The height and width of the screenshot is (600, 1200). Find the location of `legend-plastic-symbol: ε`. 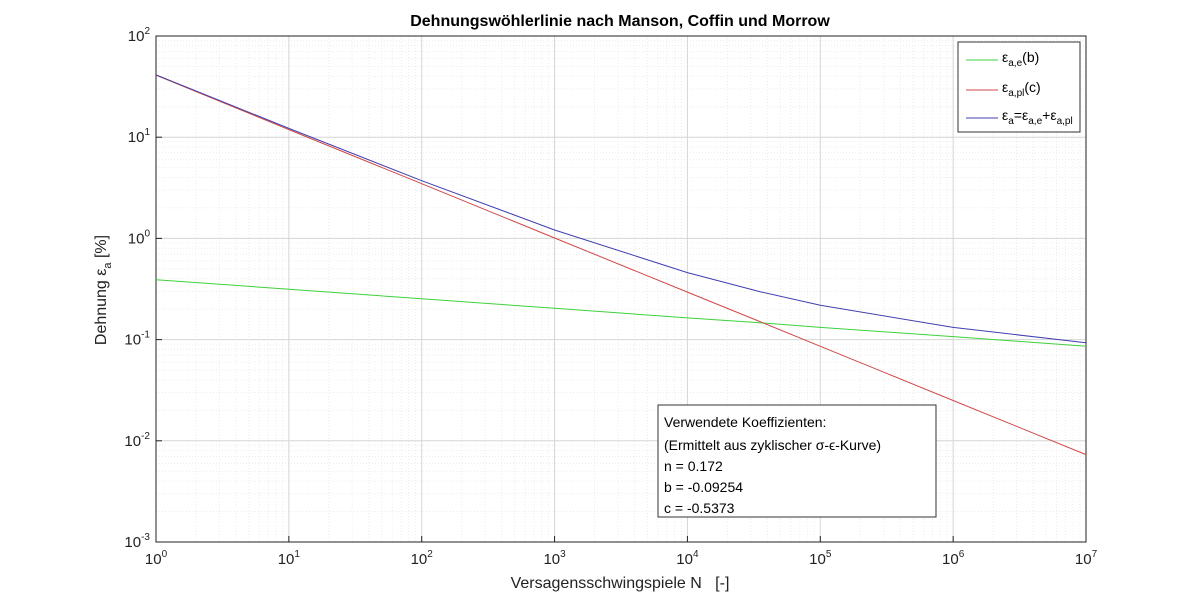

legend-plastic-symbol: ε is located at coordinates (1005, 87).